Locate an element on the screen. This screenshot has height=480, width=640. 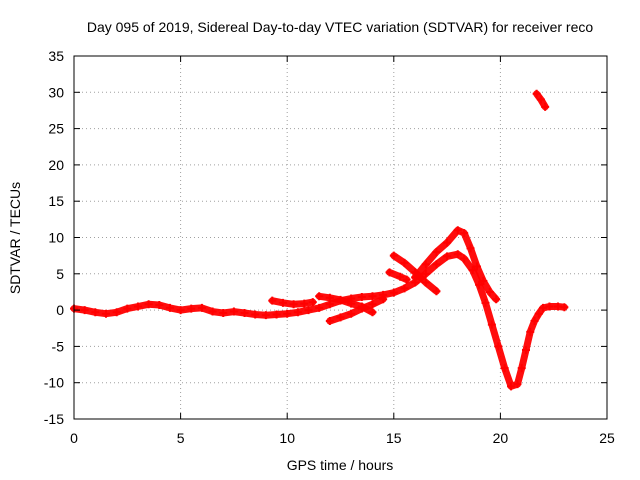
y-tick-label: 30 is located at coordinates (56, 92).